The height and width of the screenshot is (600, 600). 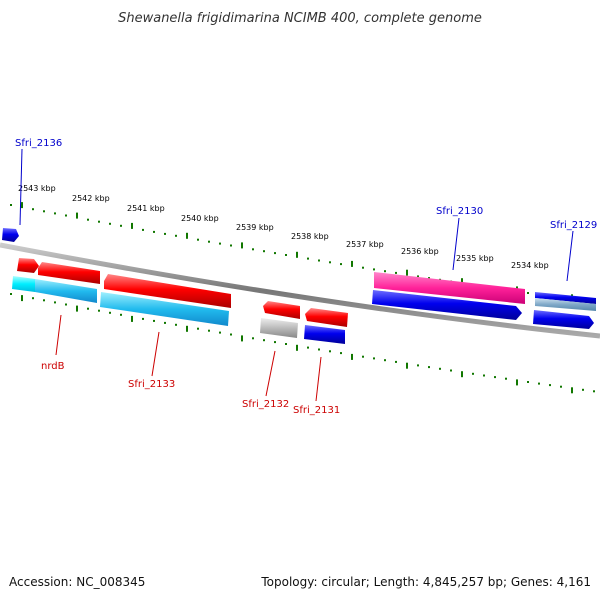 I want to click on kbp-label: 2540 kbp, so click(x=200, y=218).